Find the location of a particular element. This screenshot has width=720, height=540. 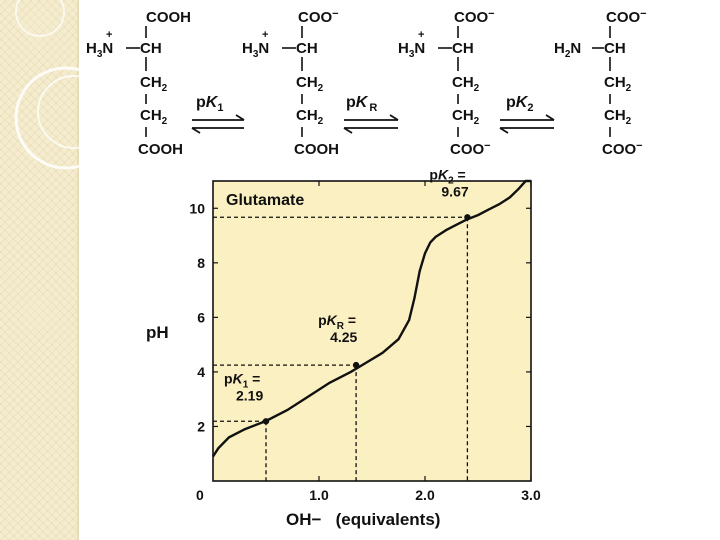

equilibrium-label: pK2 is located at coordinates (519, 104).